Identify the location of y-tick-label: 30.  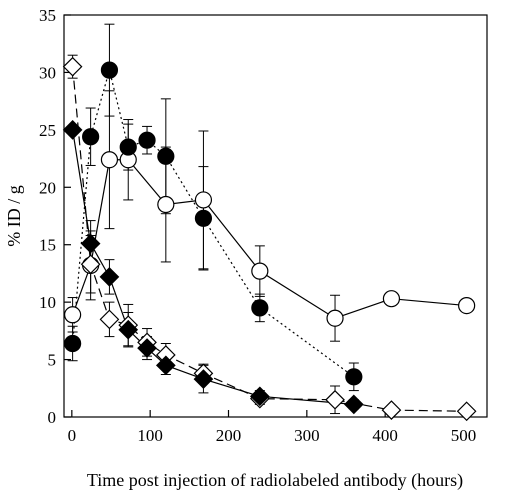
(47, 72).